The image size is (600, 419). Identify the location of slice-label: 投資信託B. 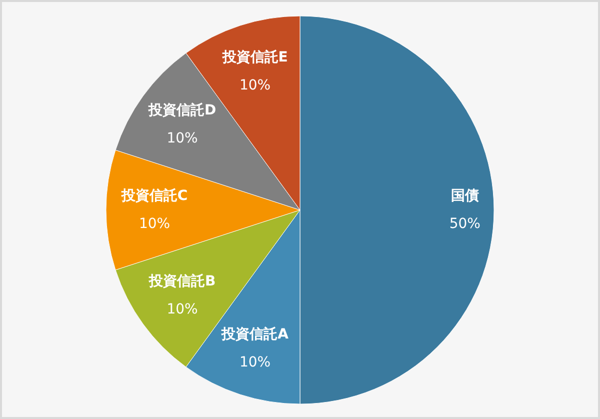
(182, 282).